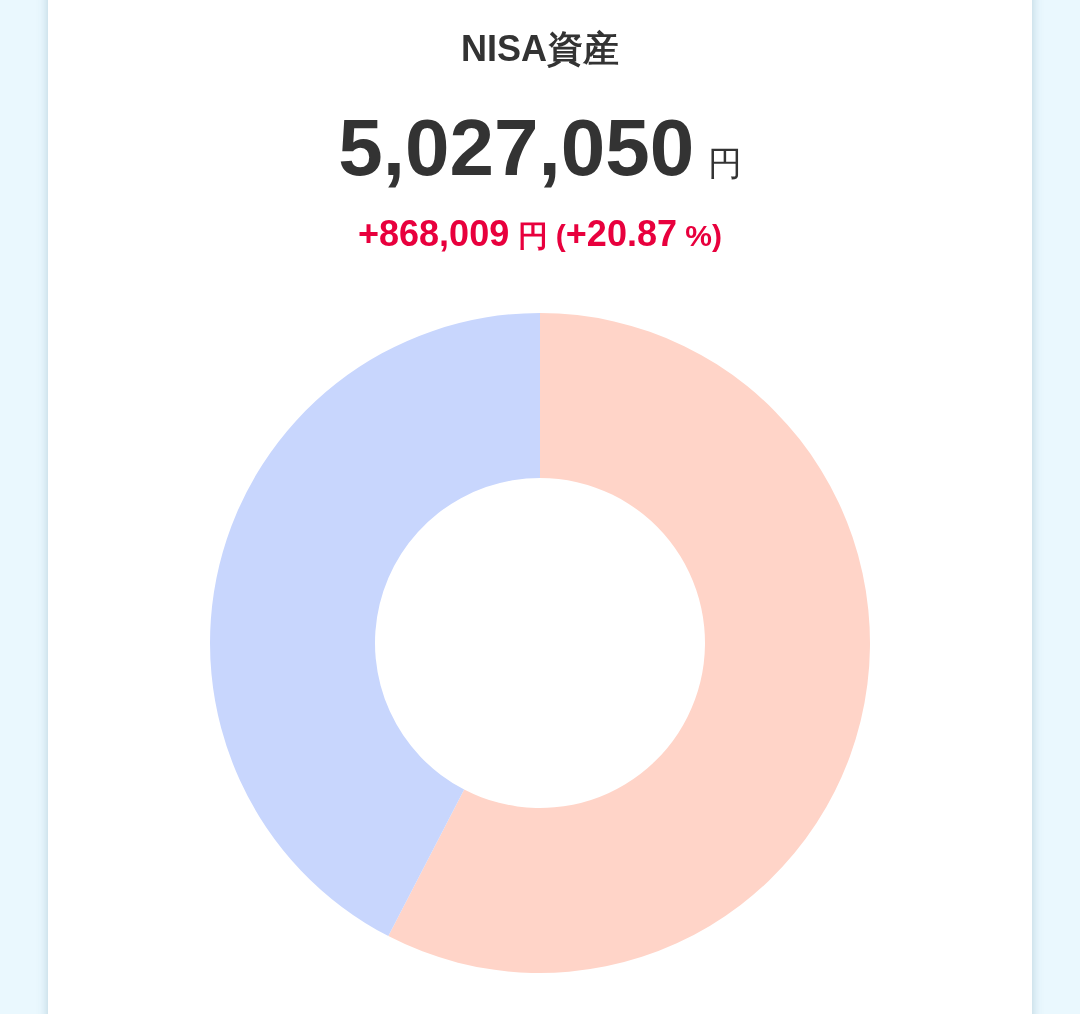 The height and width of the screenshot is (1014, 1080). Describe the element at coordinates (540, 147) in the screenshot. I see `chart-subtitle: 5,027,050 円` at that location.